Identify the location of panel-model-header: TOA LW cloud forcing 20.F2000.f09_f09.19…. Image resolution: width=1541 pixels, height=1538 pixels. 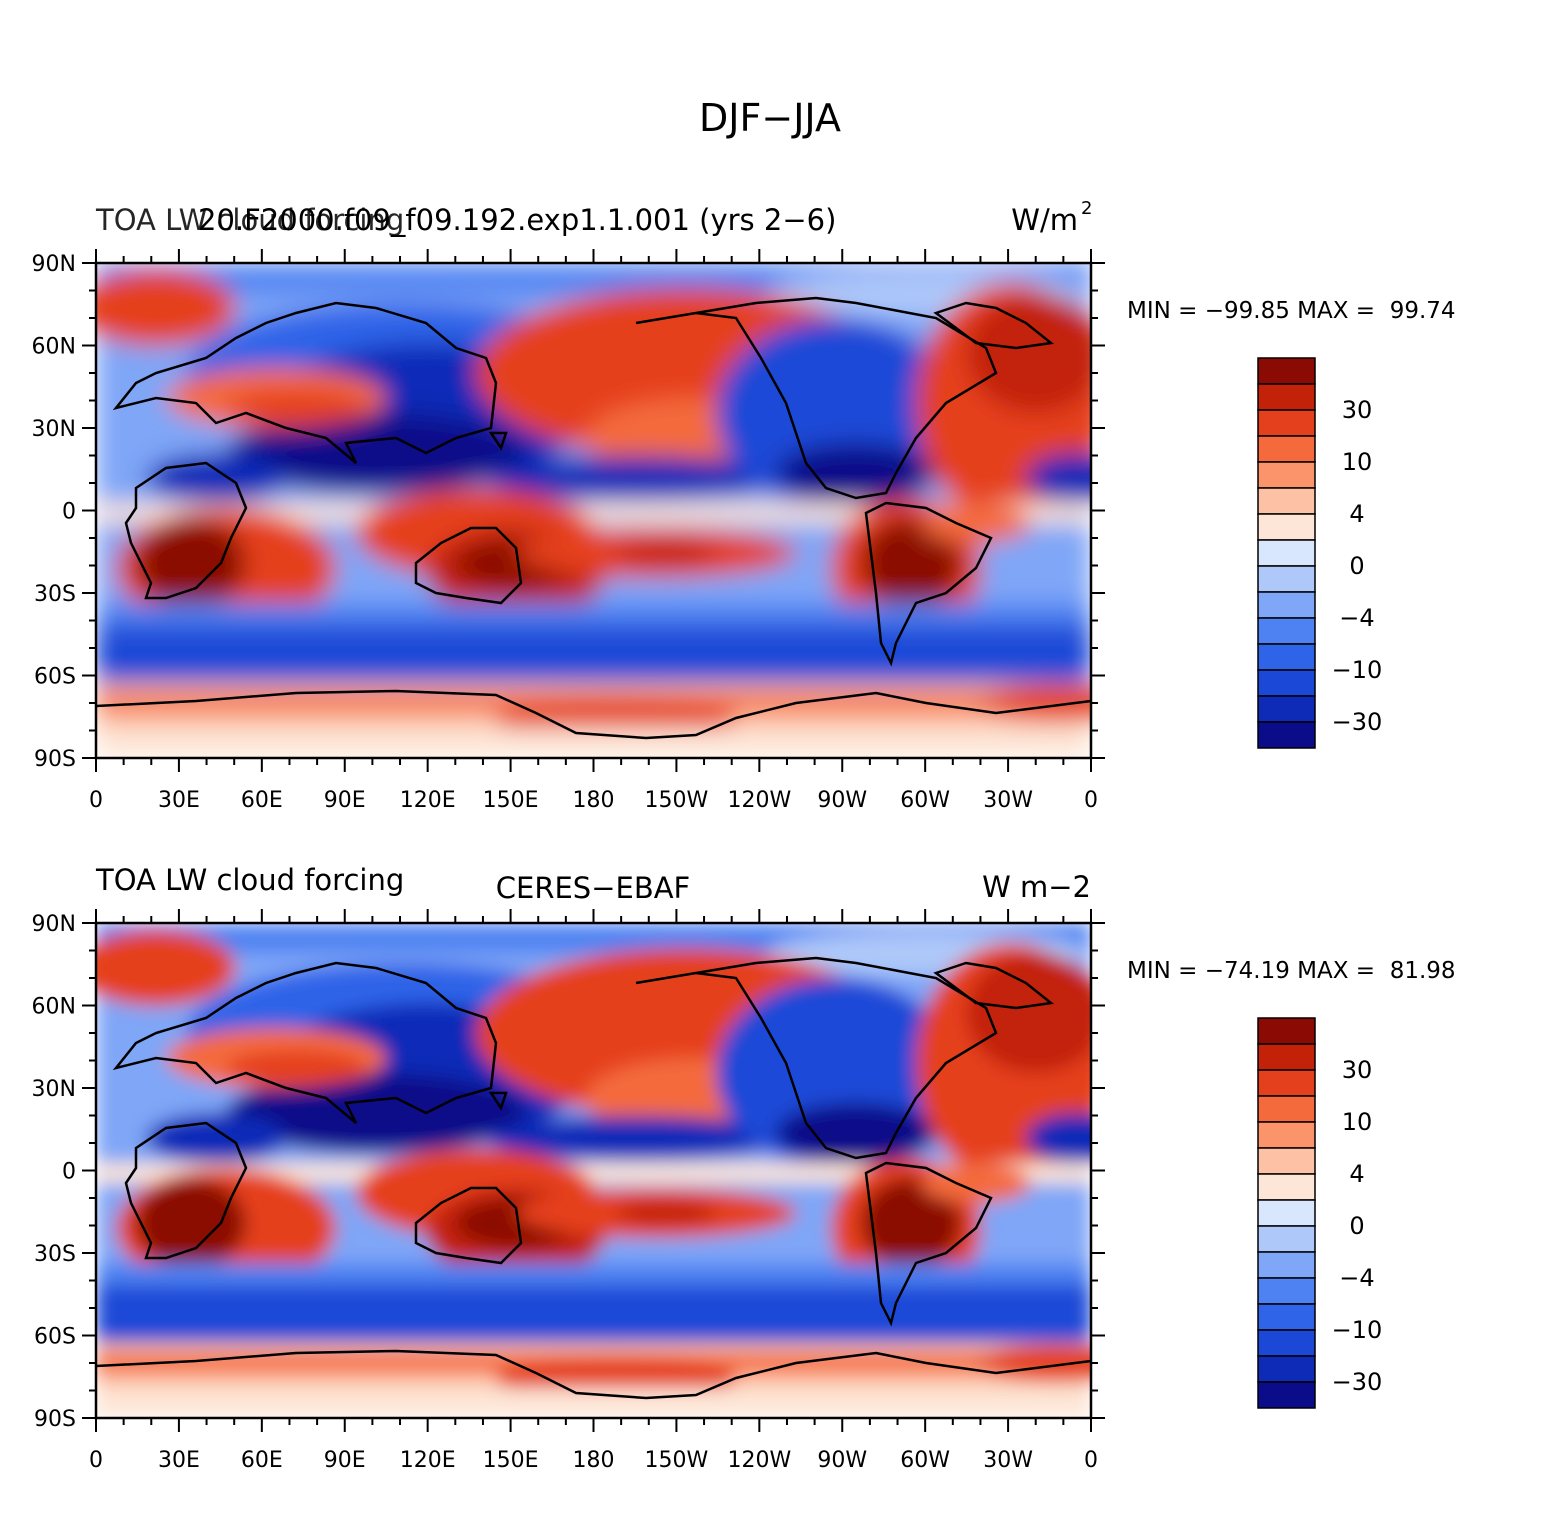
(593, 217).